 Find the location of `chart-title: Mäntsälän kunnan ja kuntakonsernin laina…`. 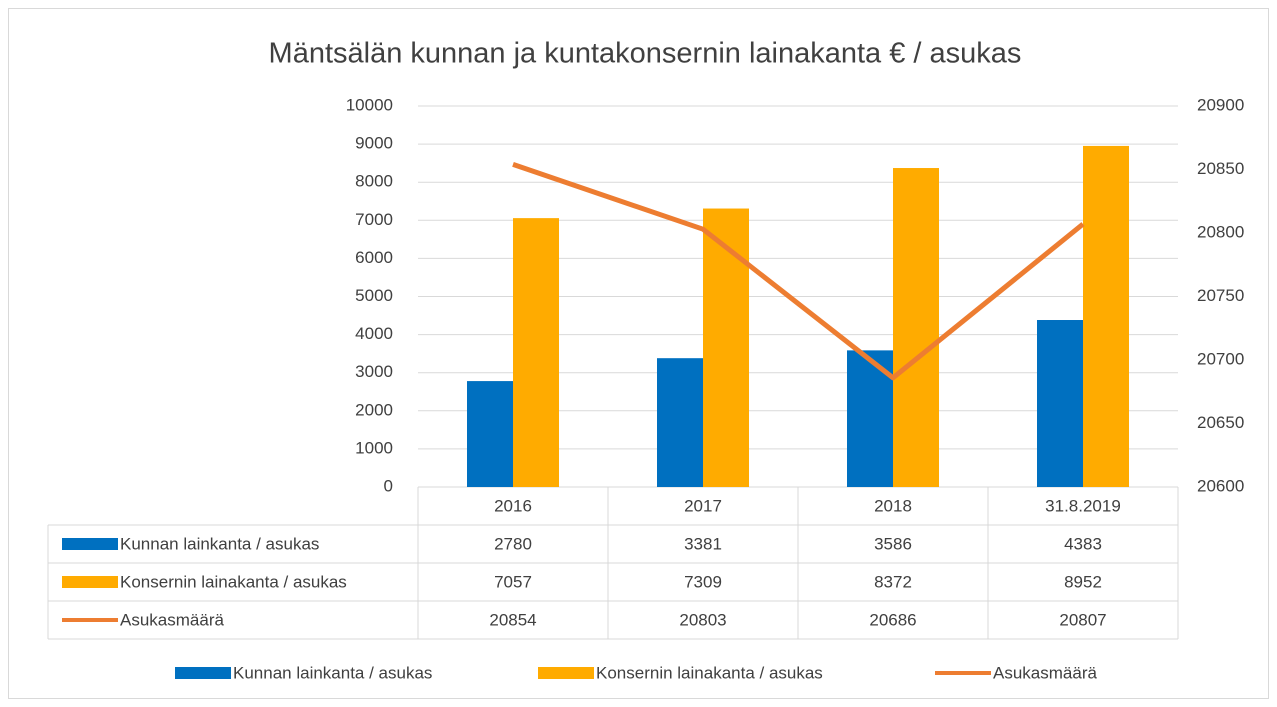

chart-title: Mäntsälän kunnan ja kuntakonsernin laina… is located at coordinates (645, 54).